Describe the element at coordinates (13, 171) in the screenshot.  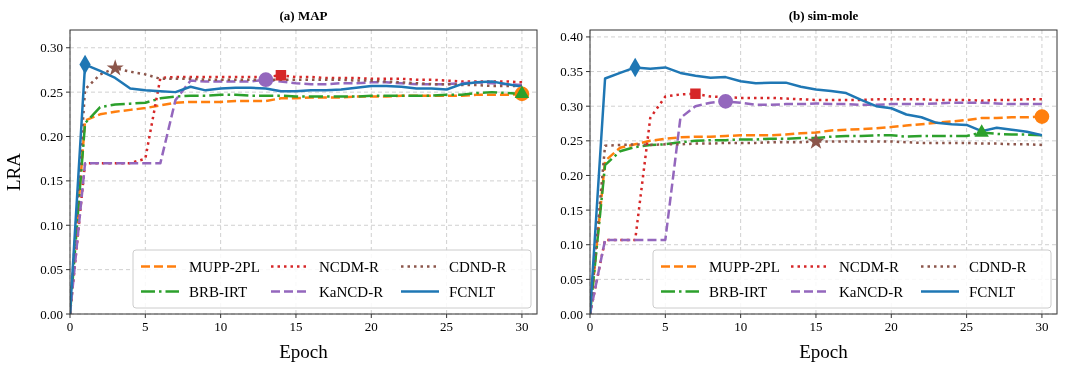
I see `y-axis-title: LRA` at that location.